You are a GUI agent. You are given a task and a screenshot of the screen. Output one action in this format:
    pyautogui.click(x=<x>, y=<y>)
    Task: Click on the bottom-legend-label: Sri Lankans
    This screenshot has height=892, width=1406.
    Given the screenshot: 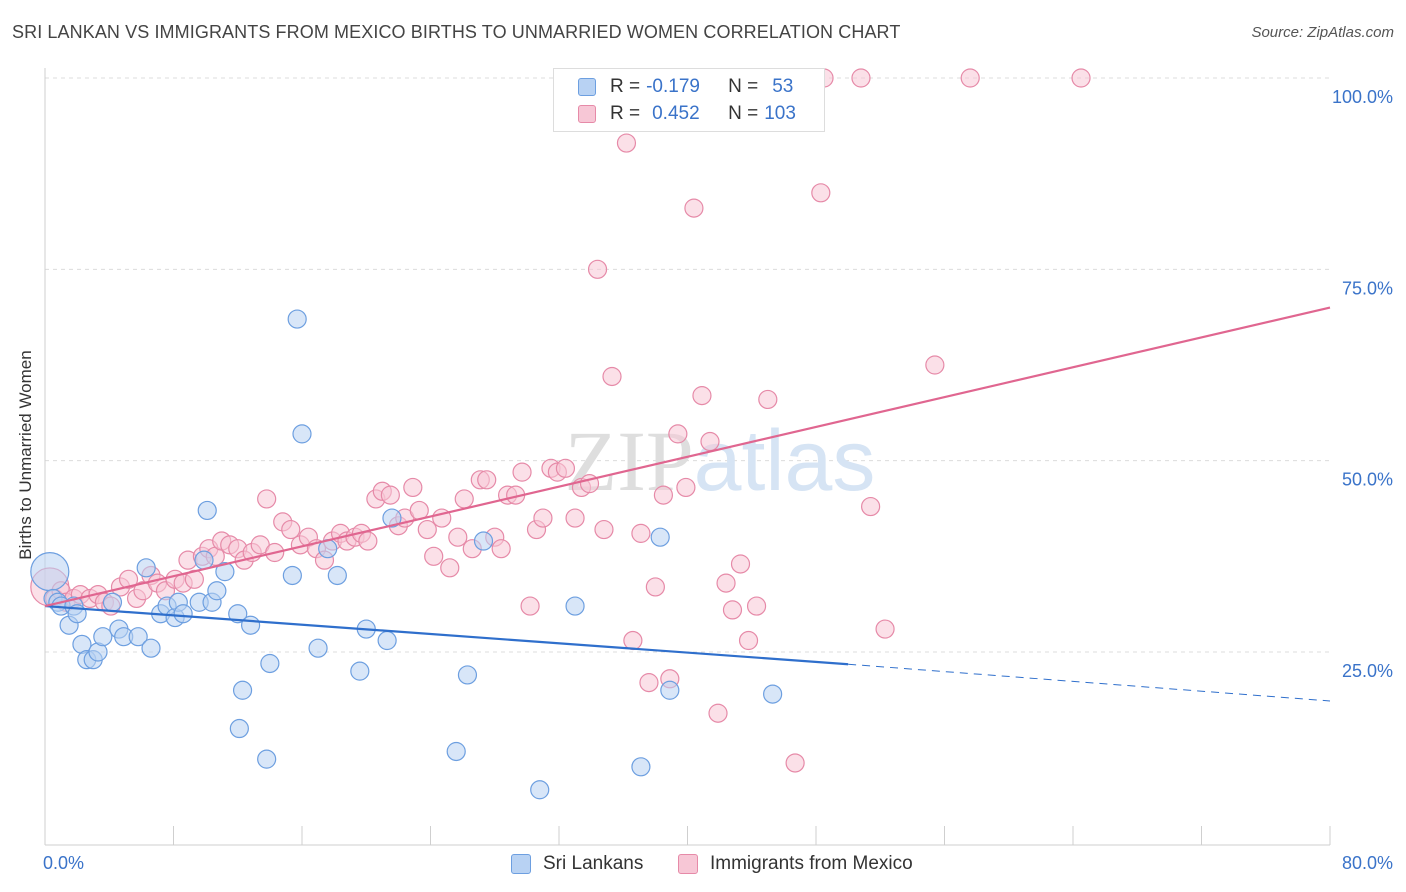 What is the action you would take?
    pyautogui.click(x=593, y=863)
    